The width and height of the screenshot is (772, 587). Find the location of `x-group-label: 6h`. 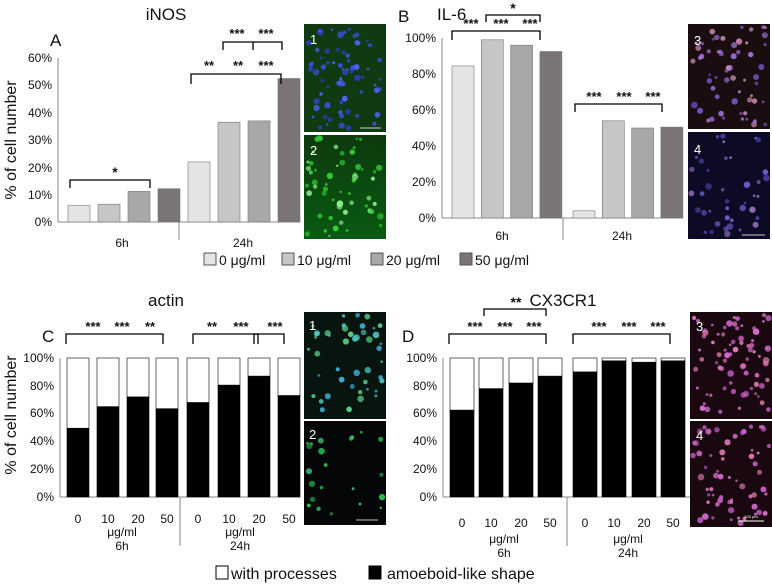

x-group-label: 6h is located at coordinates (501, 236).